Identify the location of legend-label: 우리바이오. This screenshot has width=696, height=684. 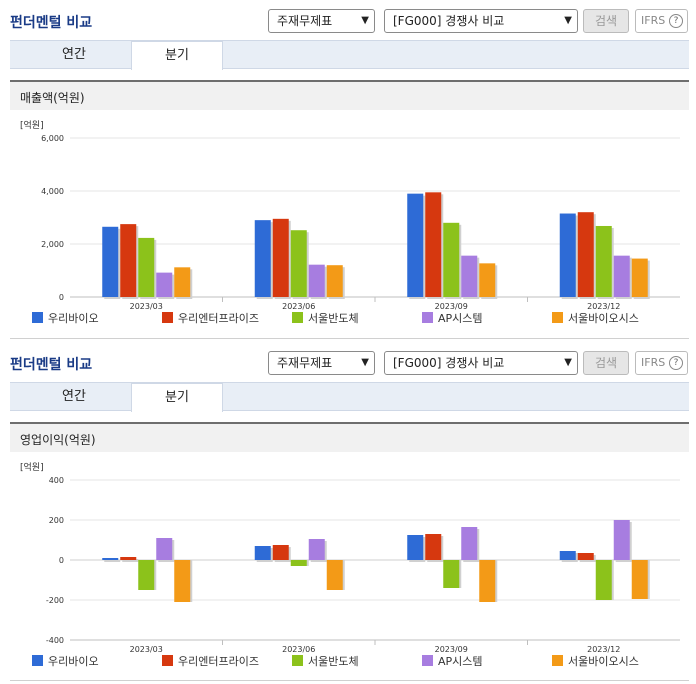
(73, 318).